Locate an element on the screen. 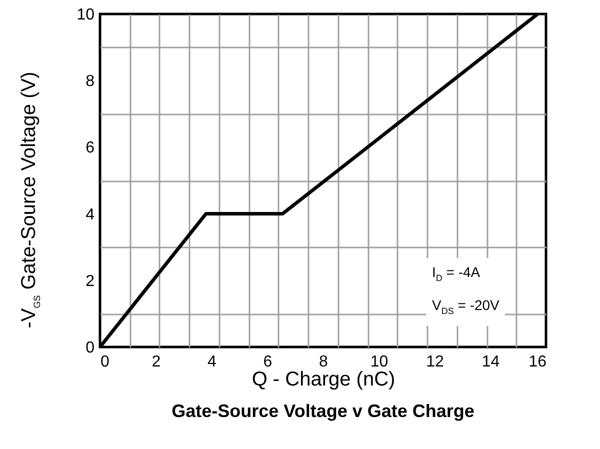 The height and width of the screenshot is (449, 600). x-tick-label: 6 is located at coordinates (267, 362).